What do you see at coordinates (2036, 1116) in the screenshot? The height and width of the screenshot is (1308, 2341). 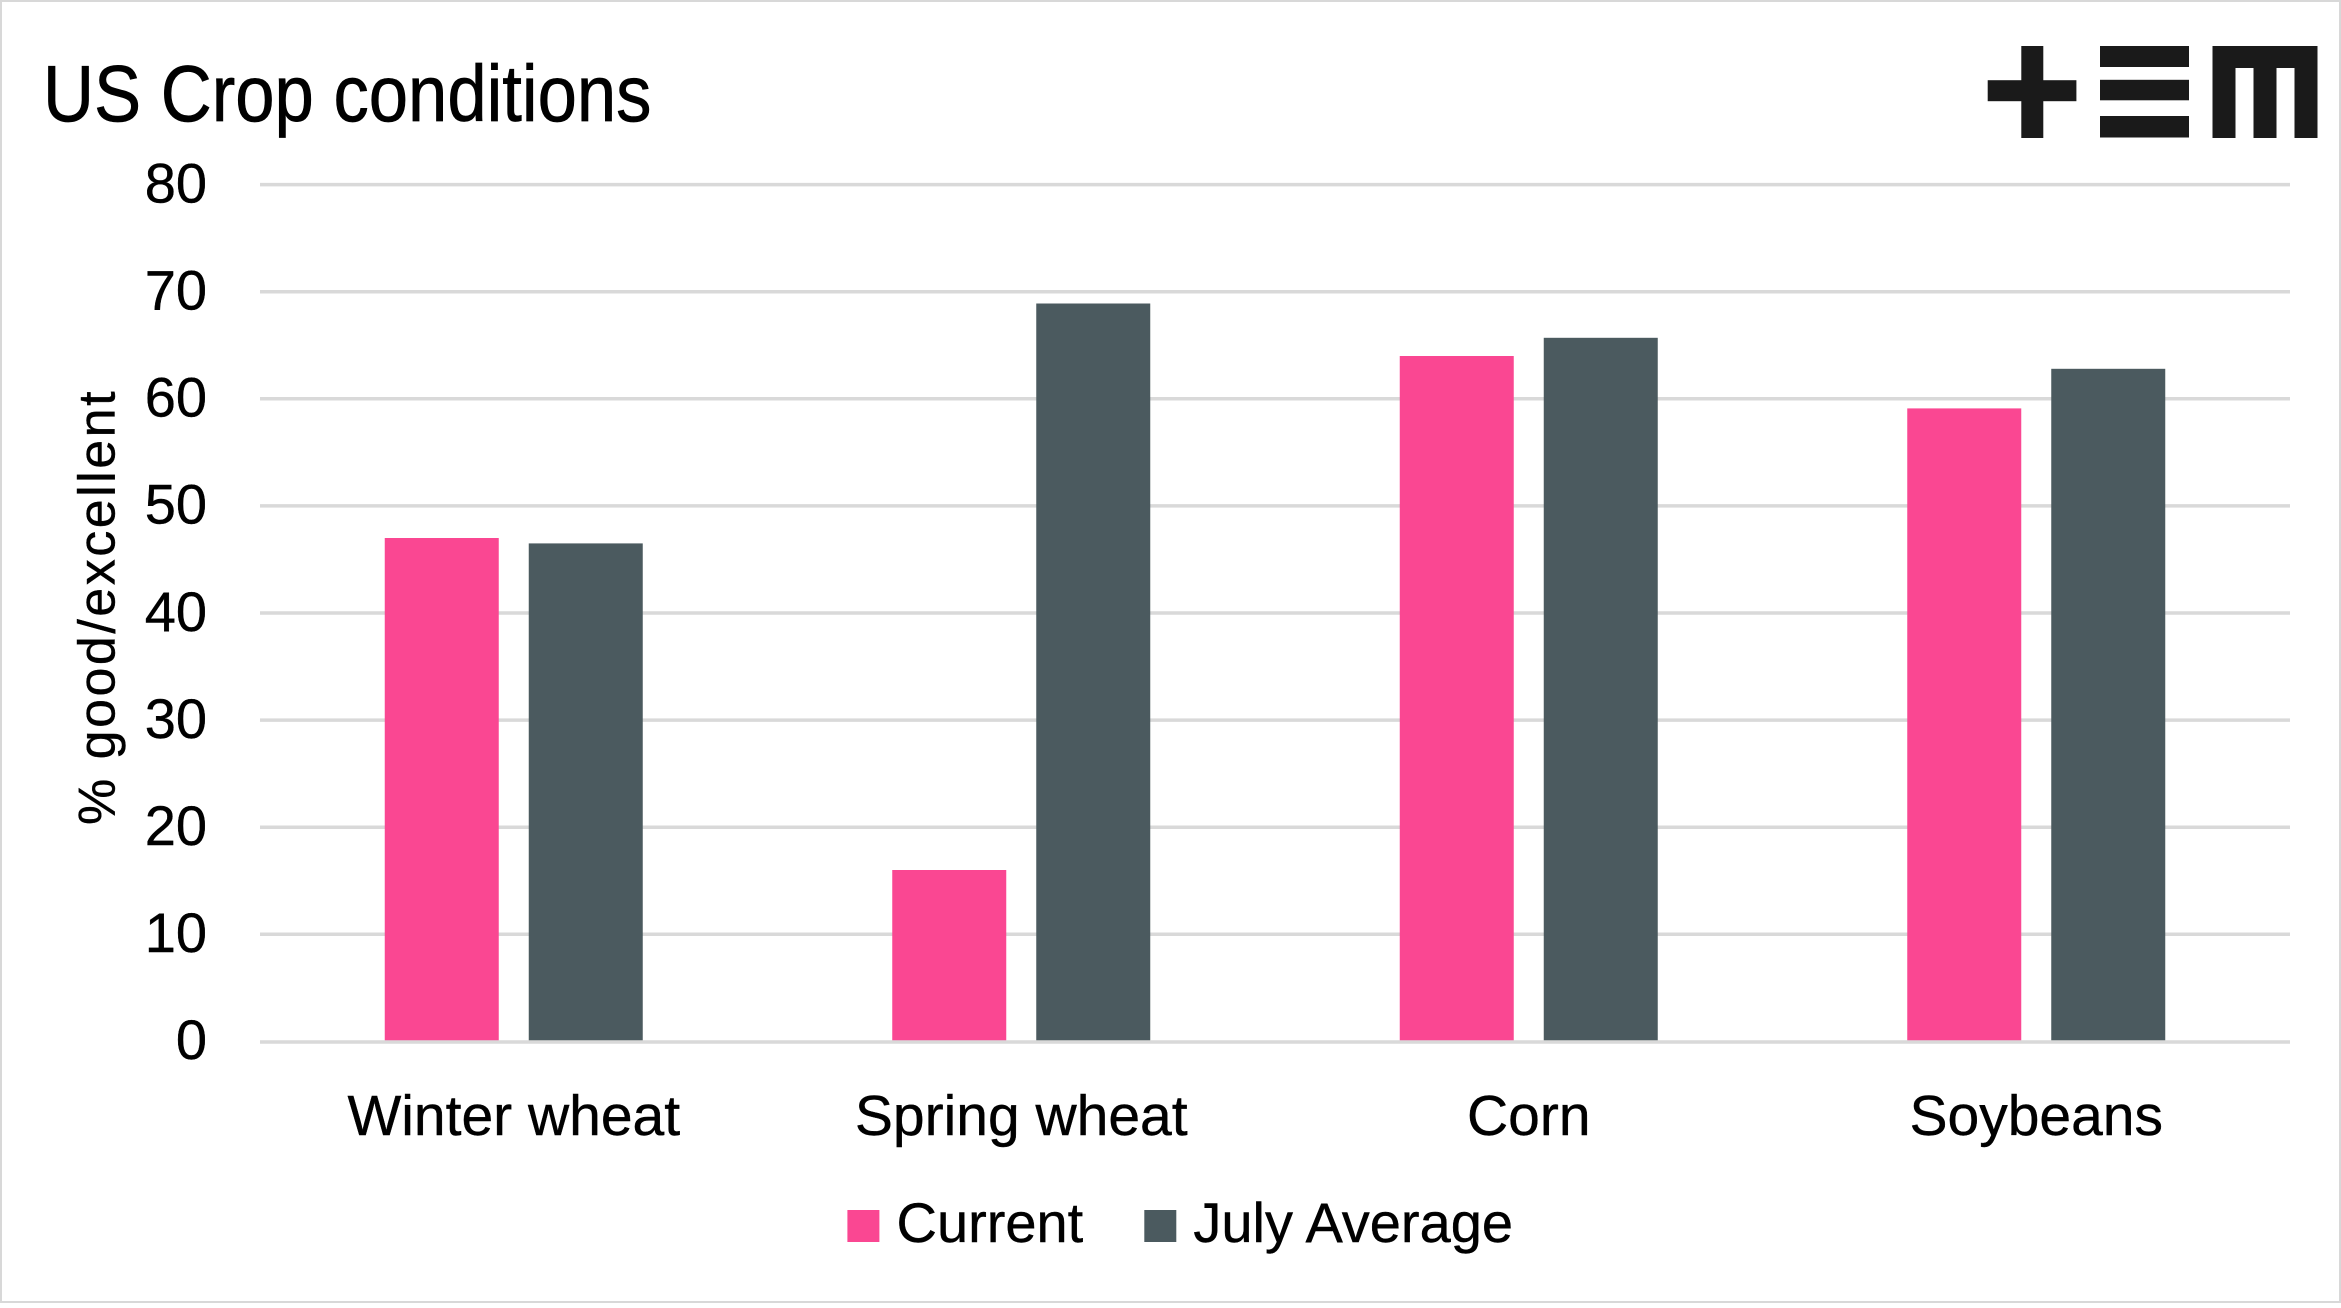 I see `svg-text: Soybeans` at bounding box center [2036, 1116].